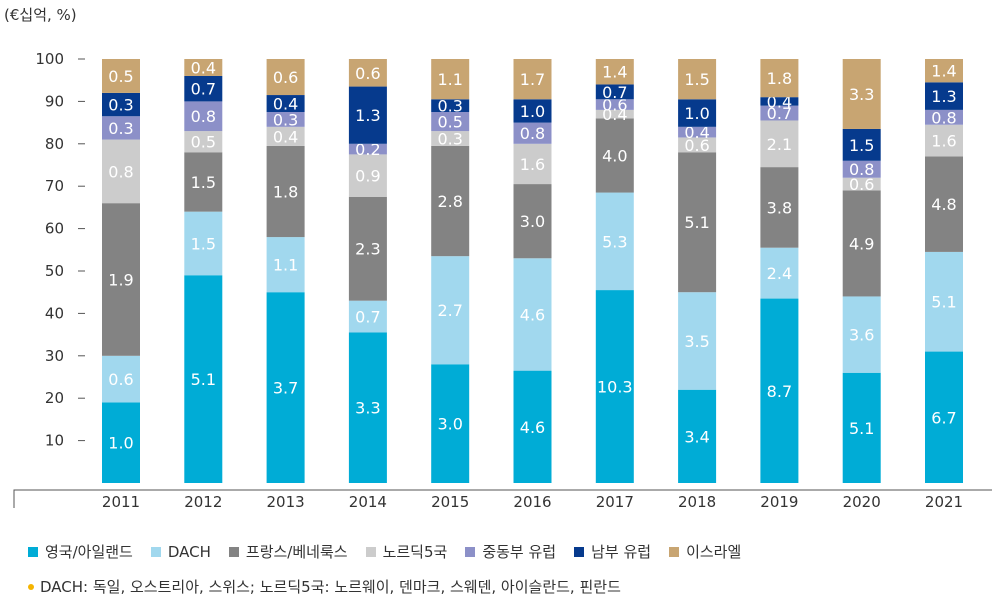 This screenshot has height=601, width=1000. I want to click on data-label: 2.7, so click(449, 310).